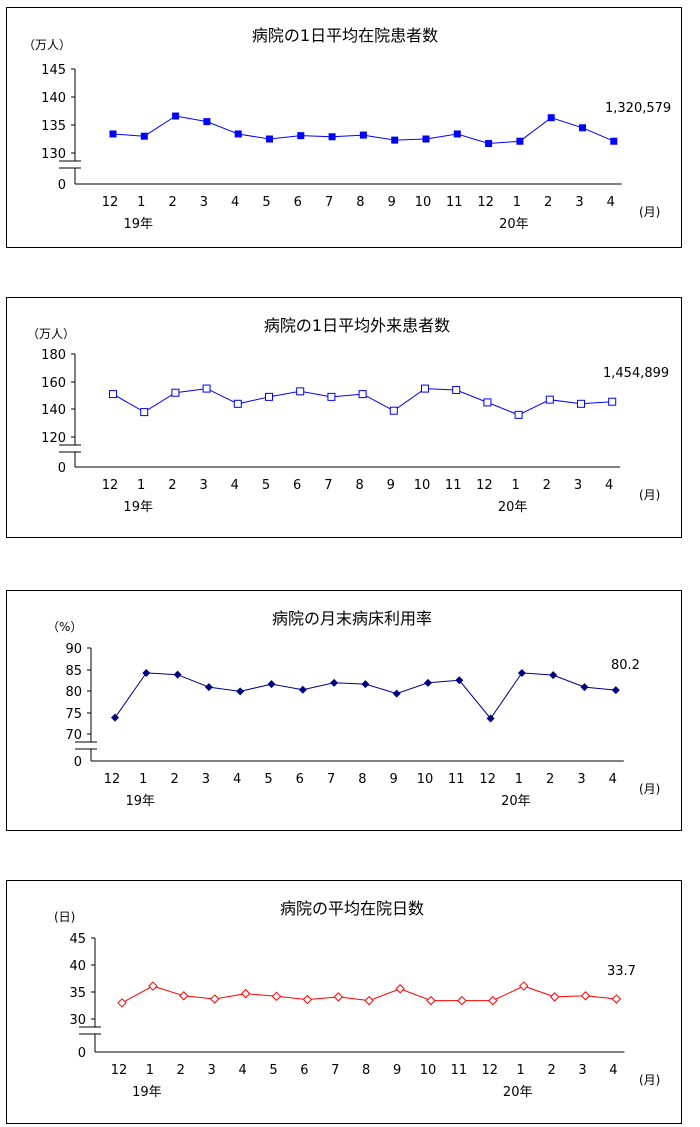  I want to click on y-tick-label: 140, so click(53, 98).